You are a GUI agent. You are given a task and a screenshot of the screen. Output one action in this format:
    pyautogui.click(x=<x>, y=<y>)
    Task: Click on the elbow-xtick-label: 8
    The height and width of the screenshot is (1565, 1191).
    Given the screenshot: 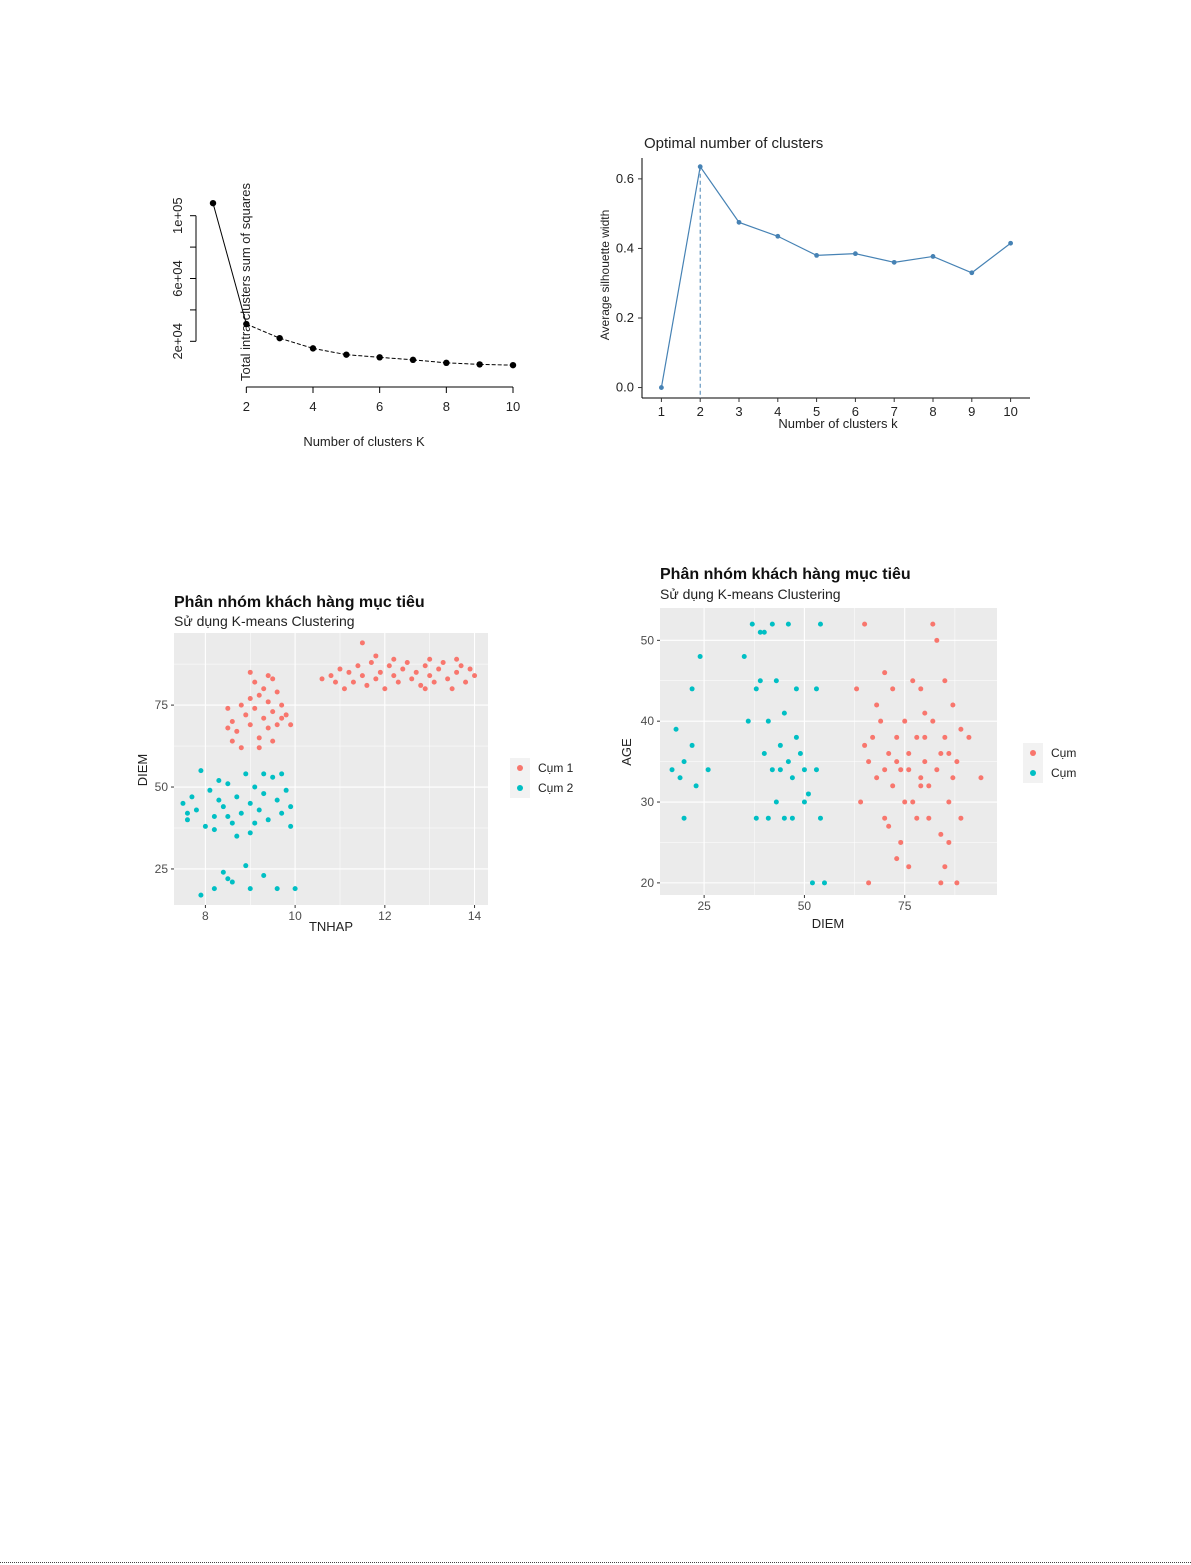 What is the action you would take?
    pyautogui.click(x=446, y=406)
    